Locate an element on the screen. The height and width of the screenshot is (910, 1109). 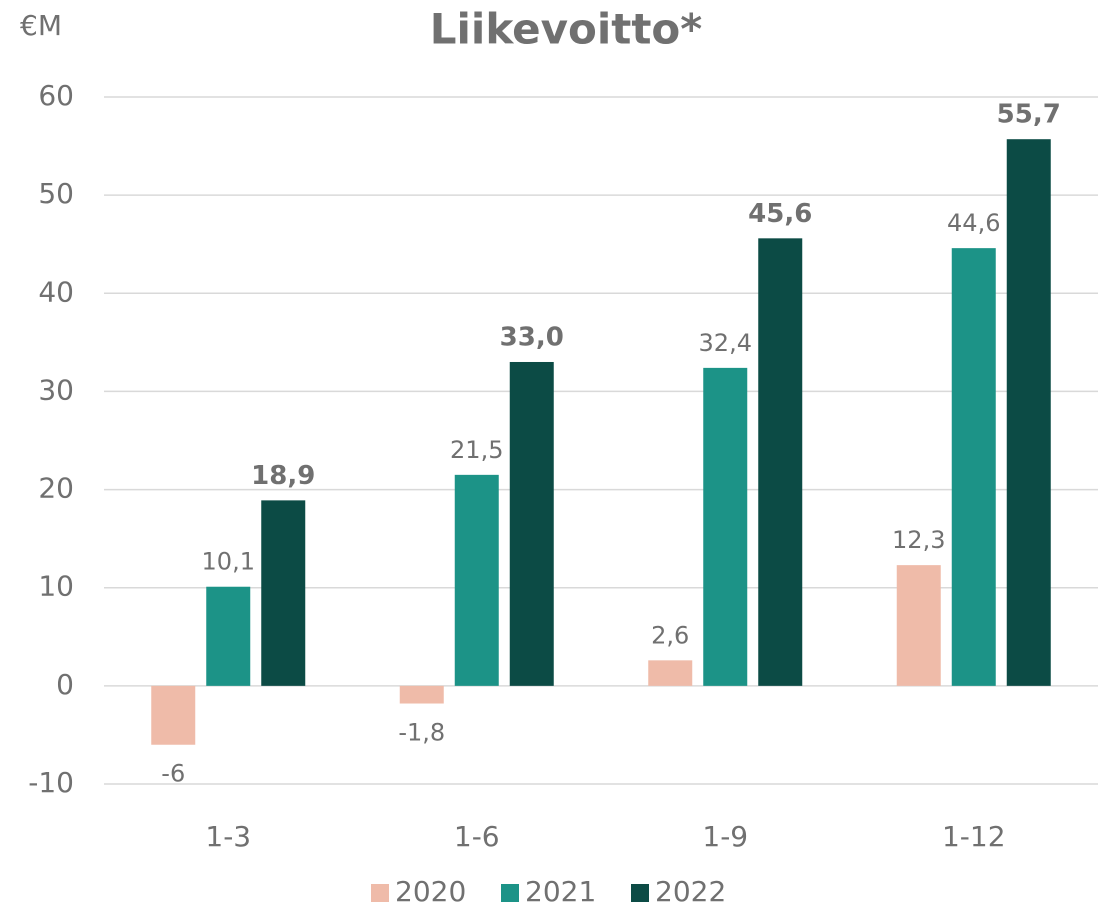
data-label: -1,8 is located at coordinates (421, 733).